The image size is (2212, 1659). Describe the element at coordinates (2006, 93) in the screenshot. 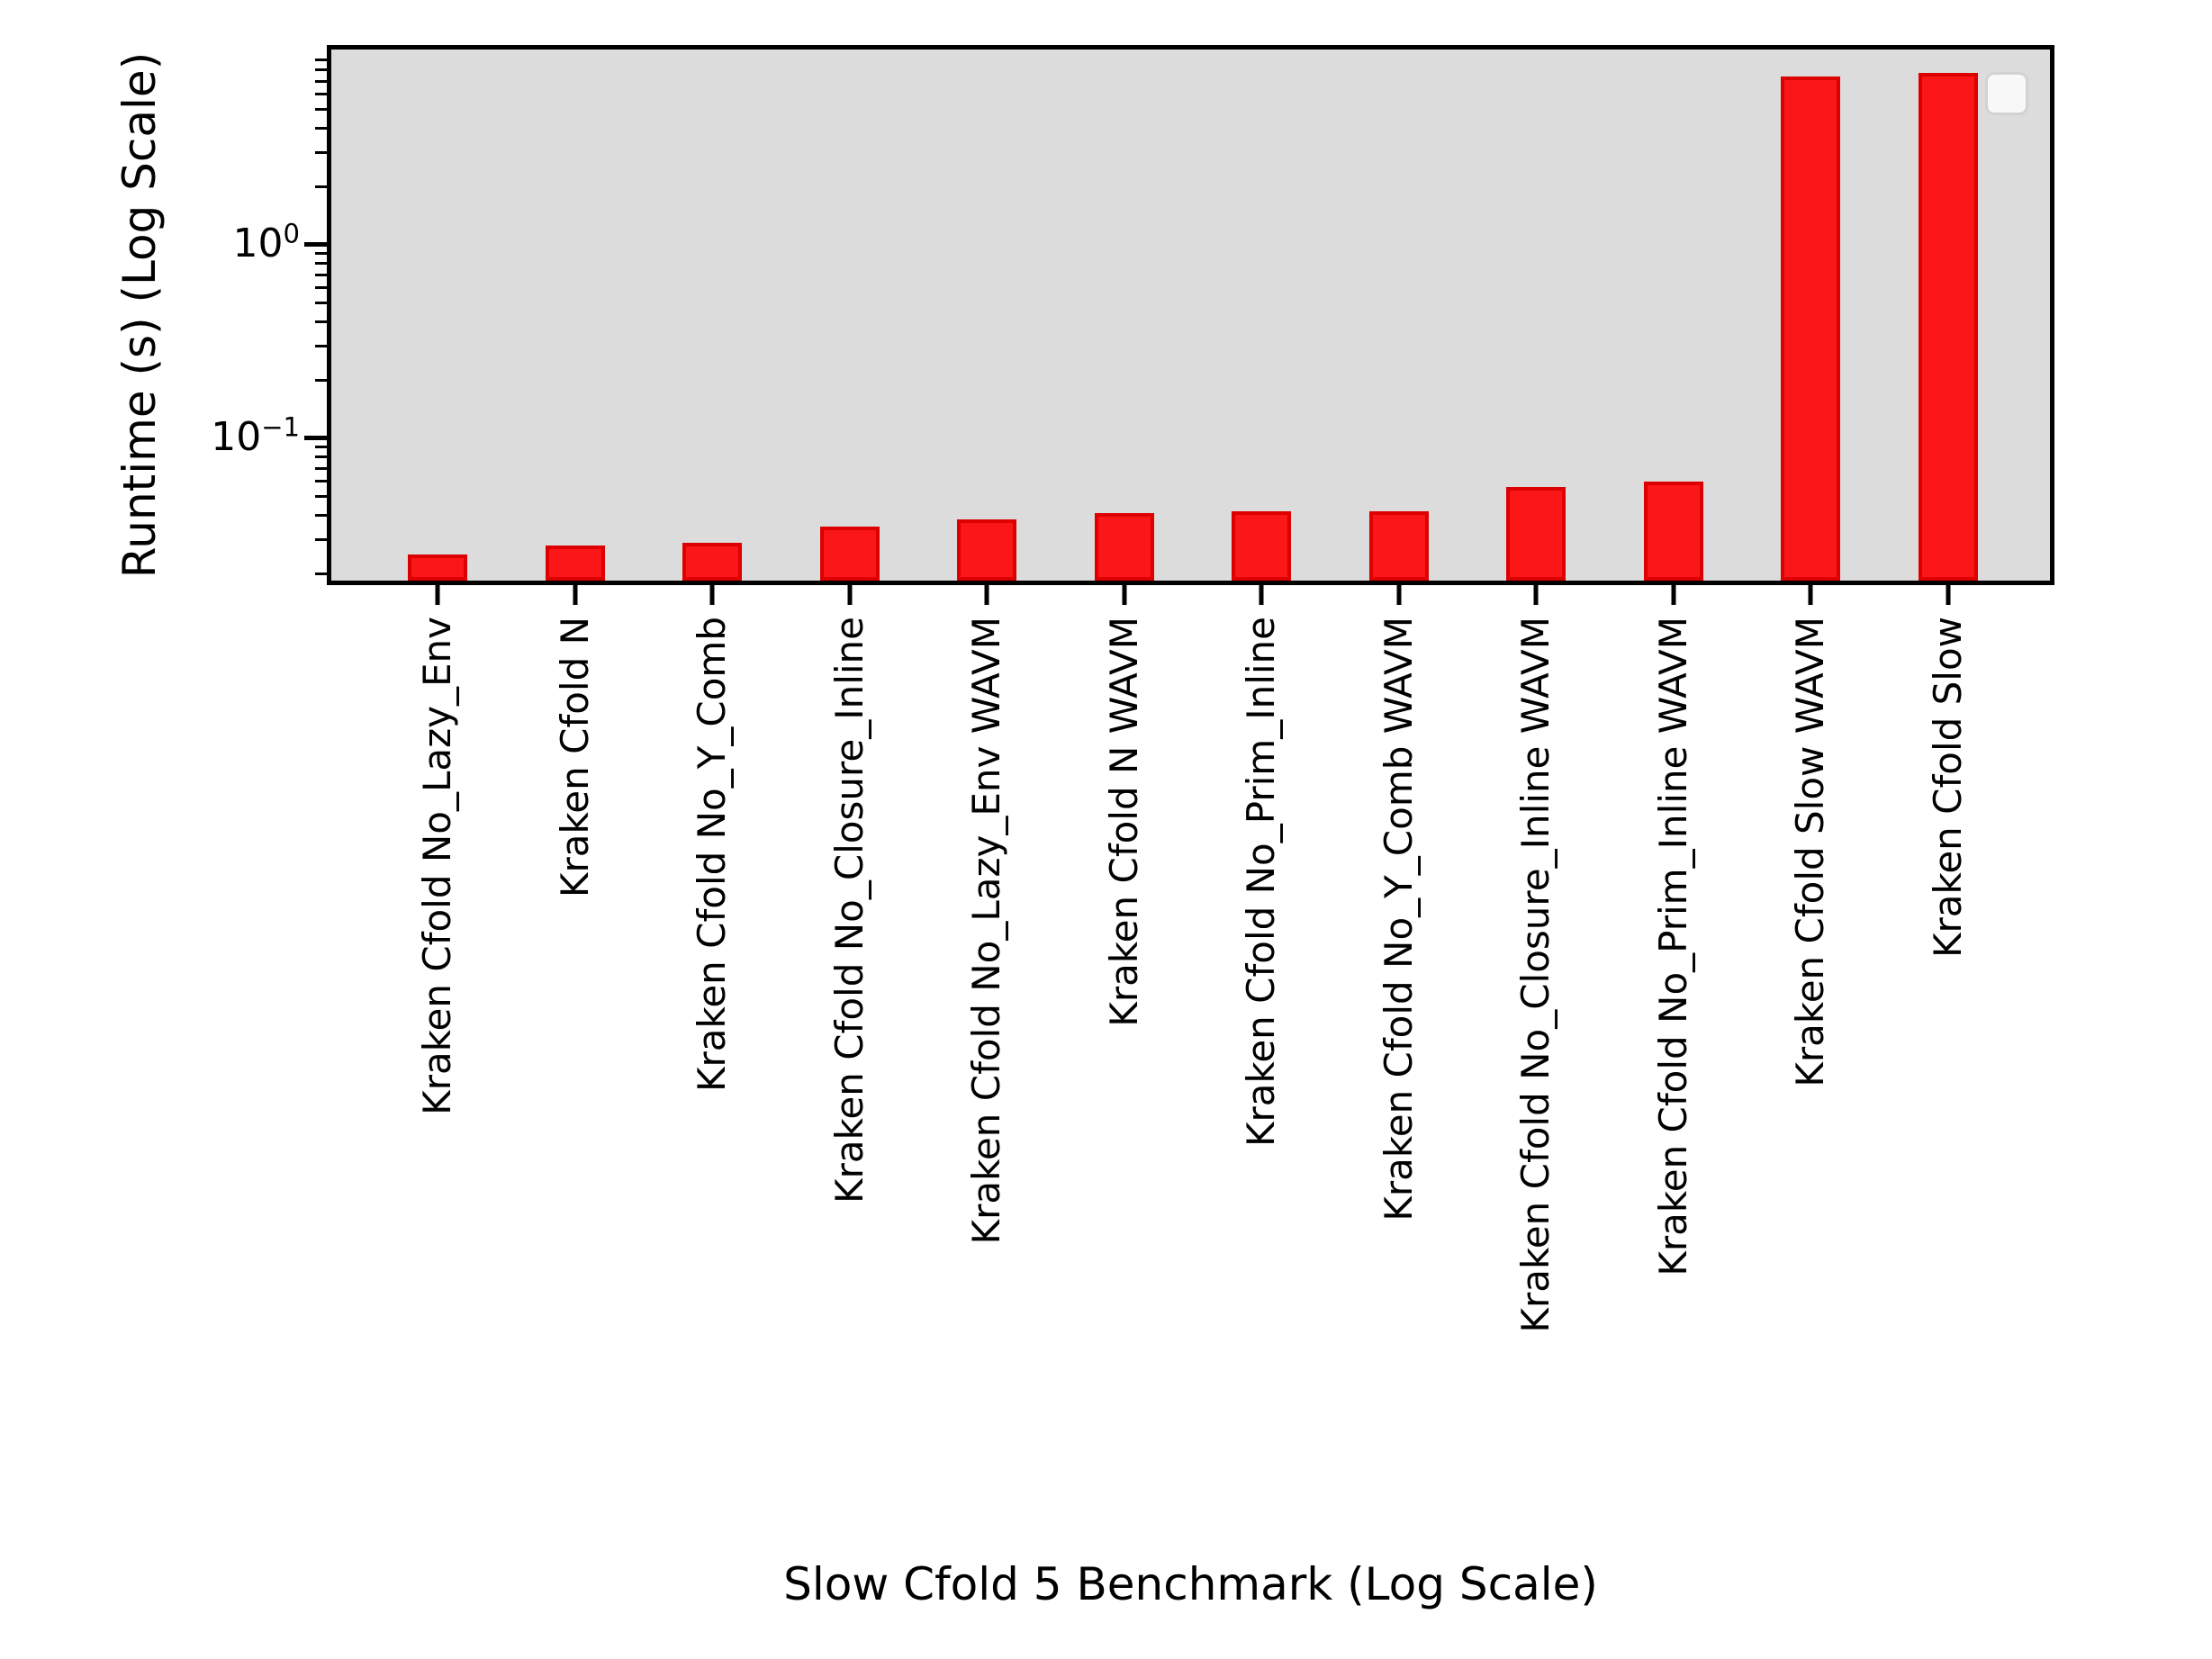

I see `legend-box` at that location.